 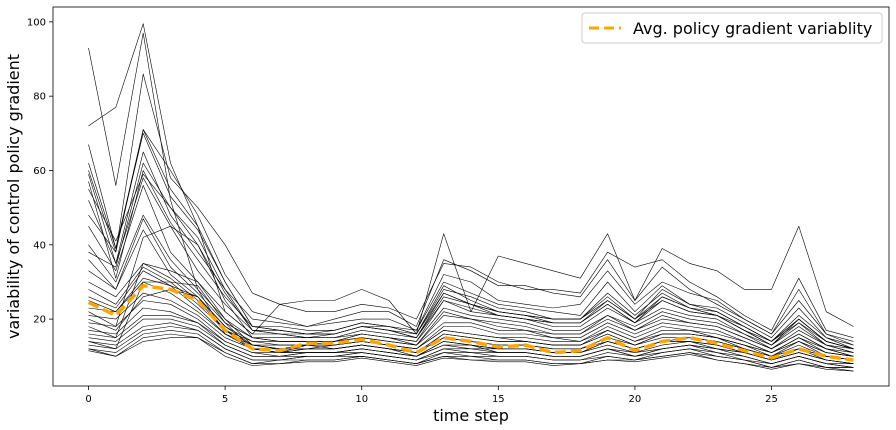 I want to click on y-tick-label: 60, so click(x=39, y=171).